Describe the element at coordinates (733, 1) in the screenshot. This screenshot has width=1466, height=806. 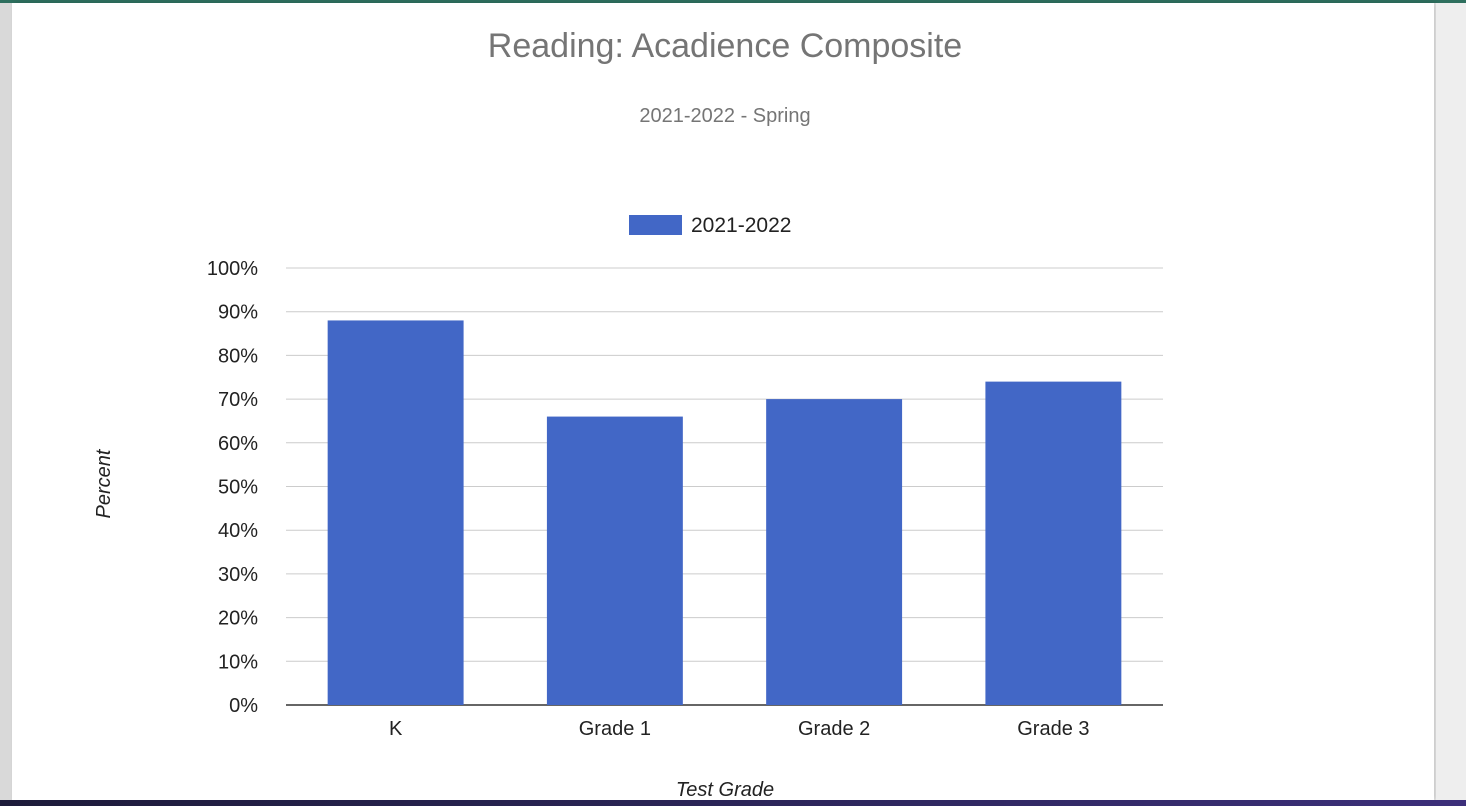
I see `top-border` at that location.